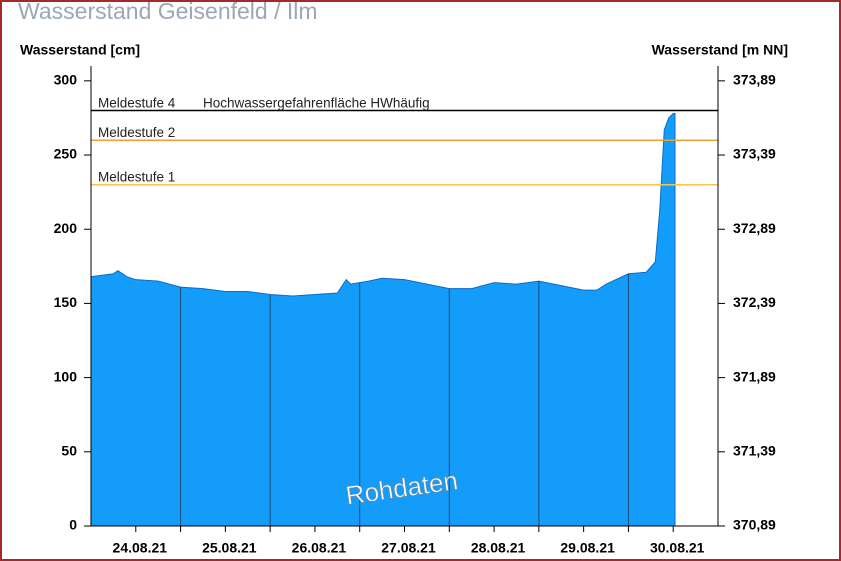  Describe the element at coordinates (140, 548) in the screenshot. I see `x-tick-label: 24.08.21` at that location.